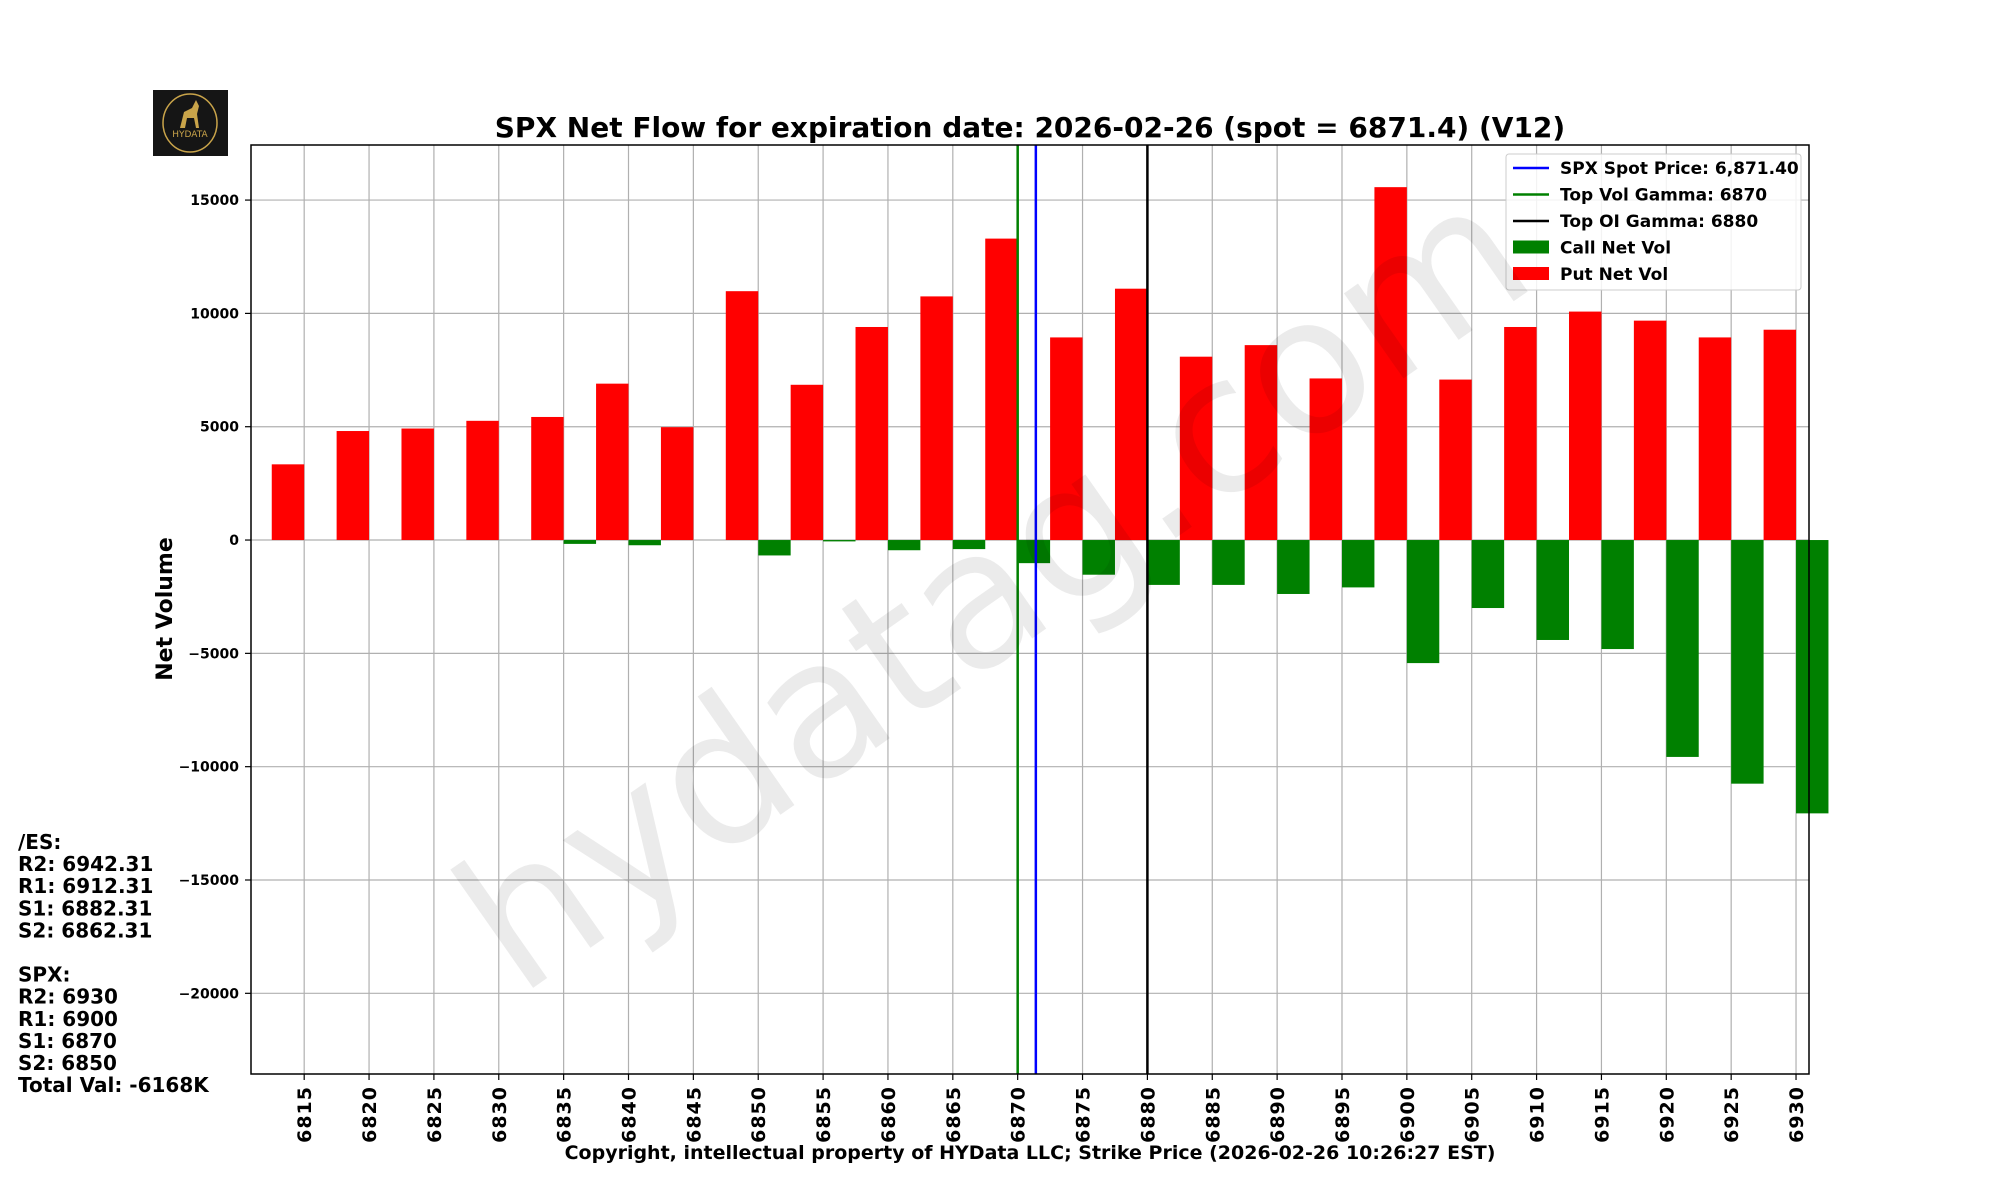  I want to click on legend-label: Put Net Vol, so click(1614, 275).